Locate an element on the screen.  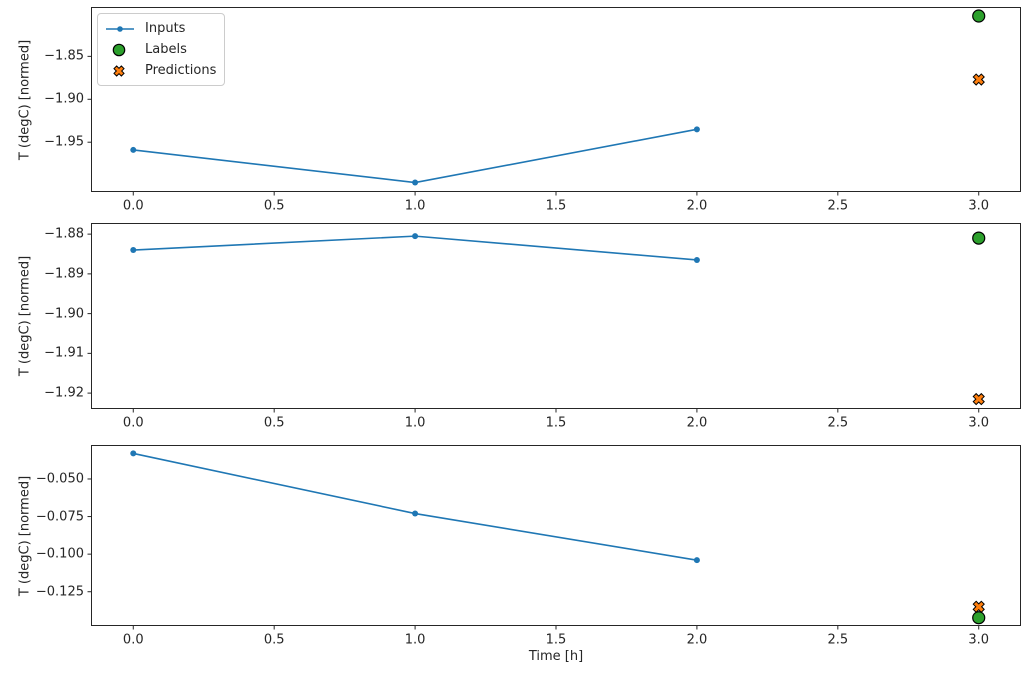
labels-circle-icon is located at coordinates (119, 49).